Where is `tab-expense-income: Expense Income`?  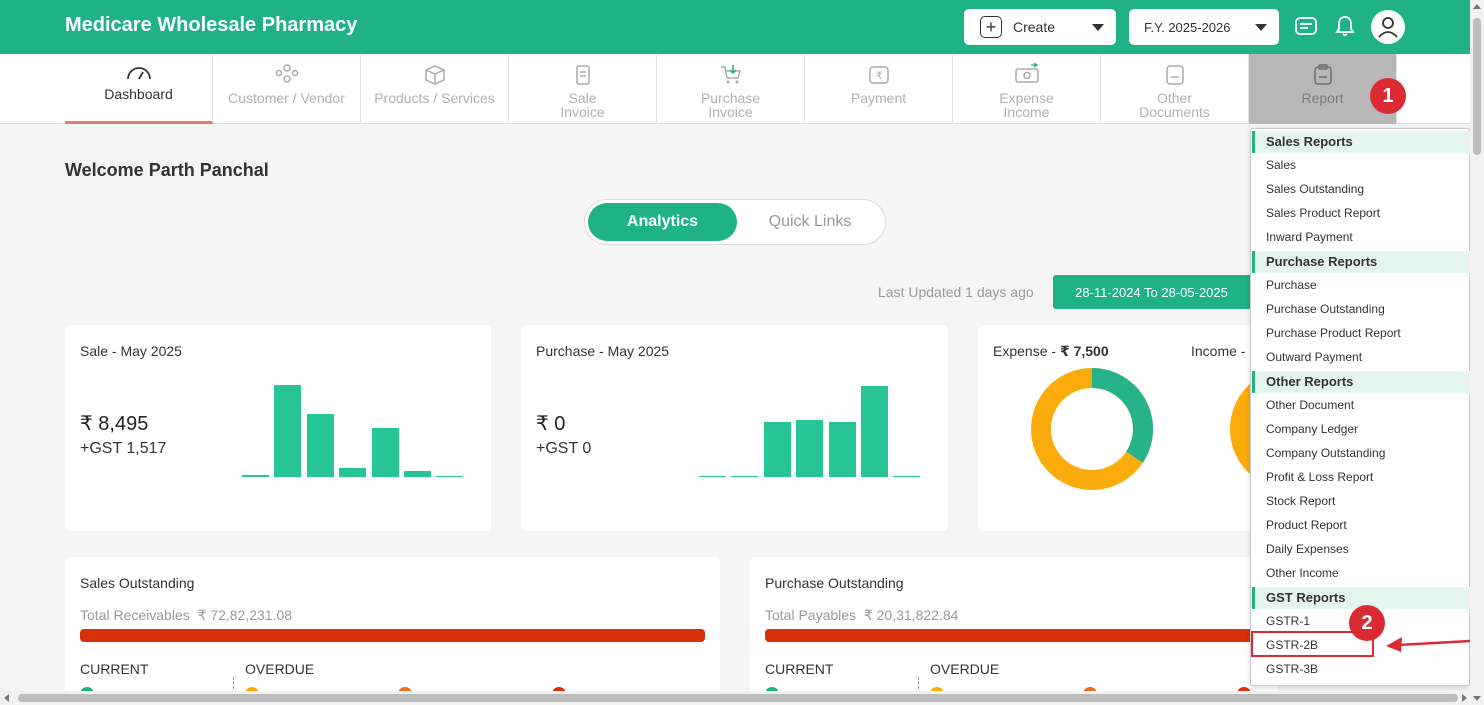
tab-expense-income: Expense Income is located at coordinates (1027, 89).